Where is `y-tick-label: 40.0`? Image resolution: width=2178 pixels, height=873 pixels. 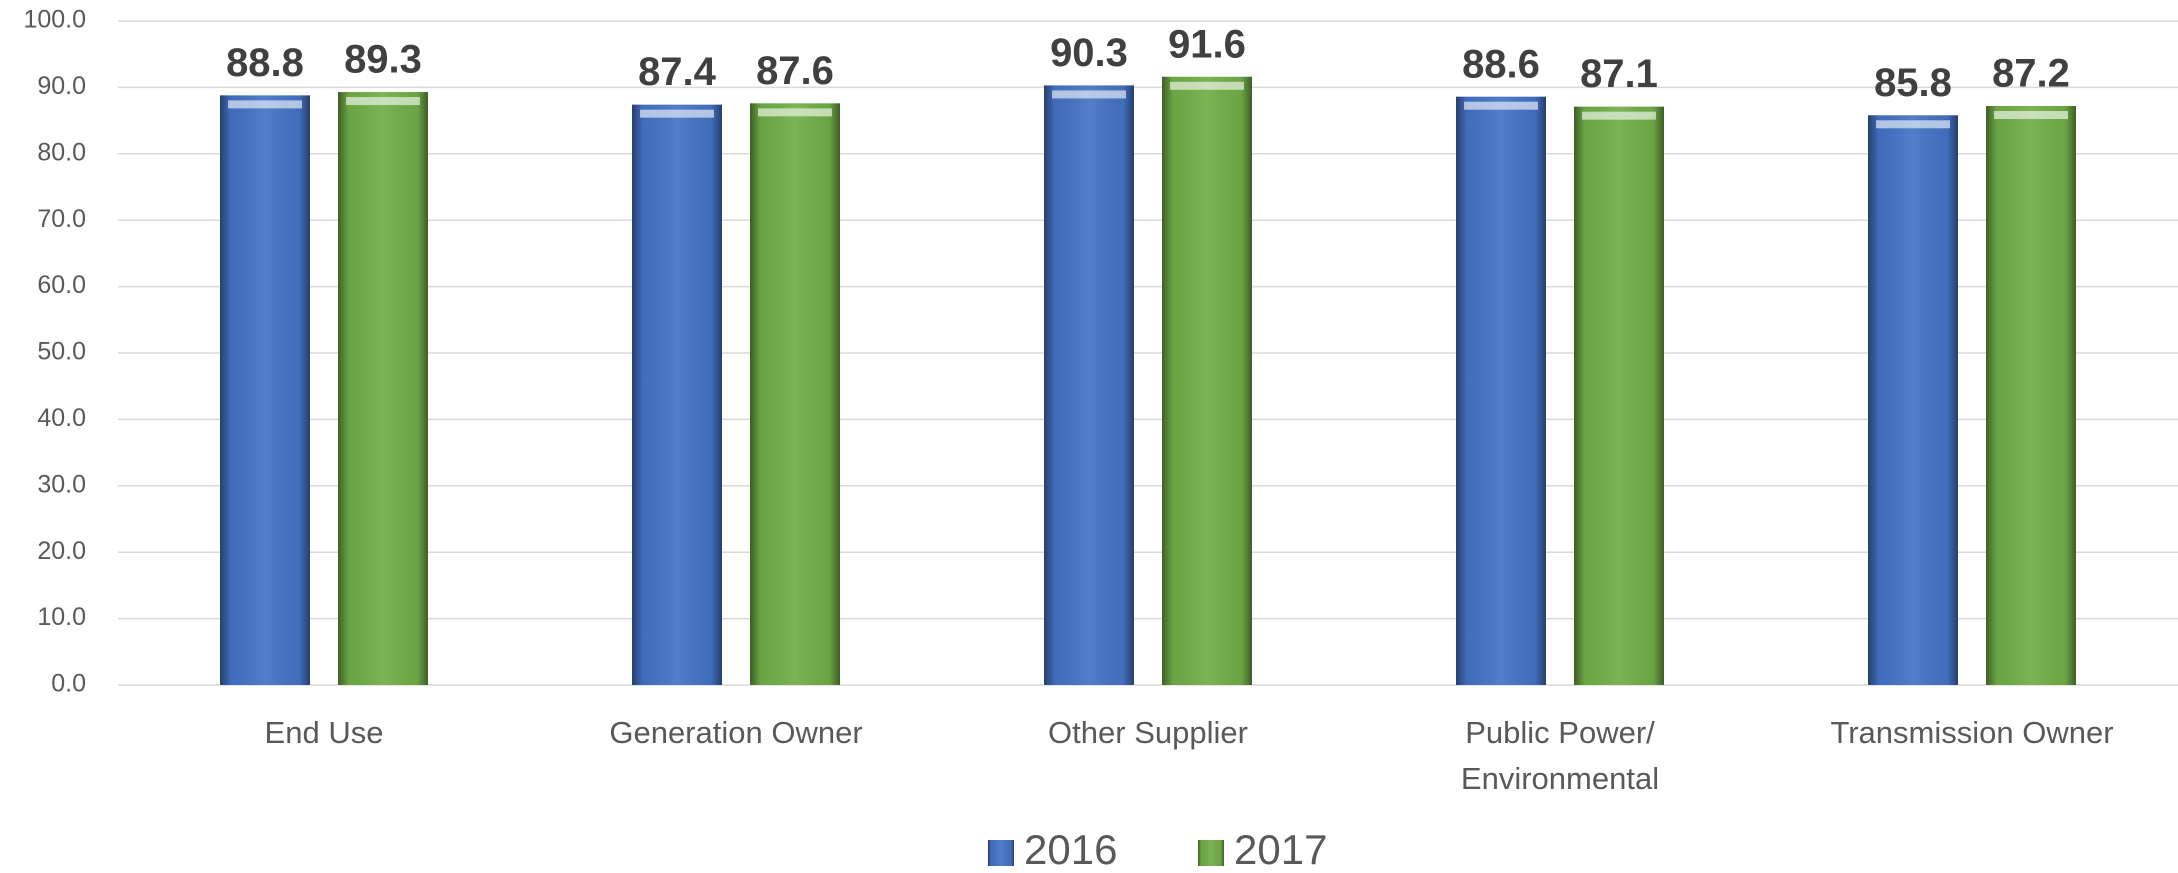
y-tick-label: 40.0 is located at coordinates (61, 418).